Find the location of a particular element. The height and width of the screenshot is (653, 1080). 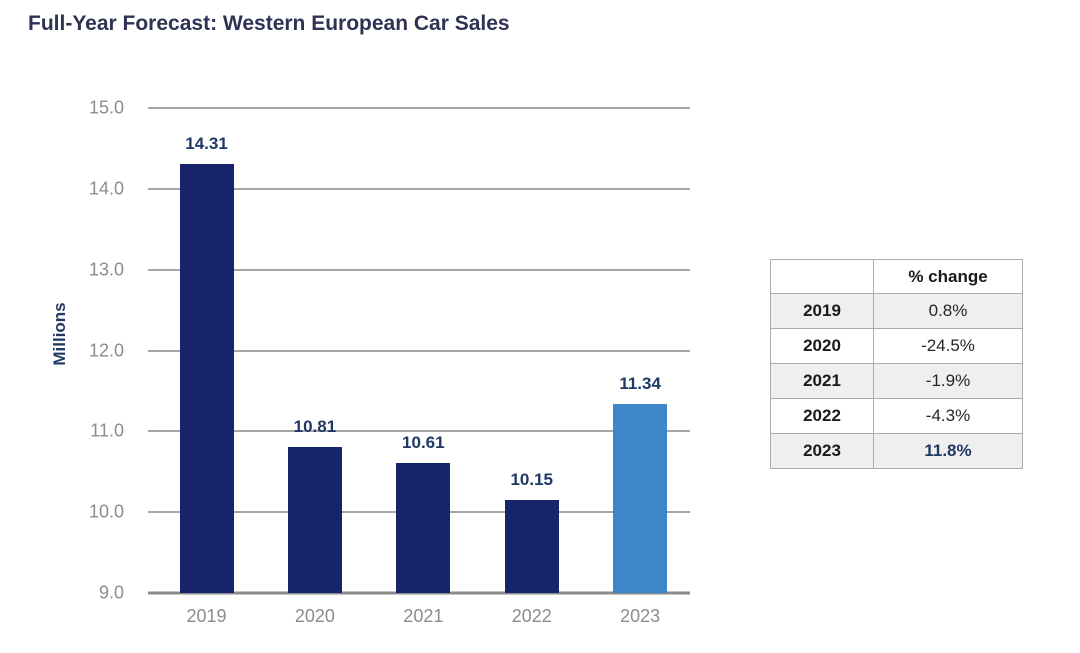

bar-2023 is located at coordinates (640, 498).